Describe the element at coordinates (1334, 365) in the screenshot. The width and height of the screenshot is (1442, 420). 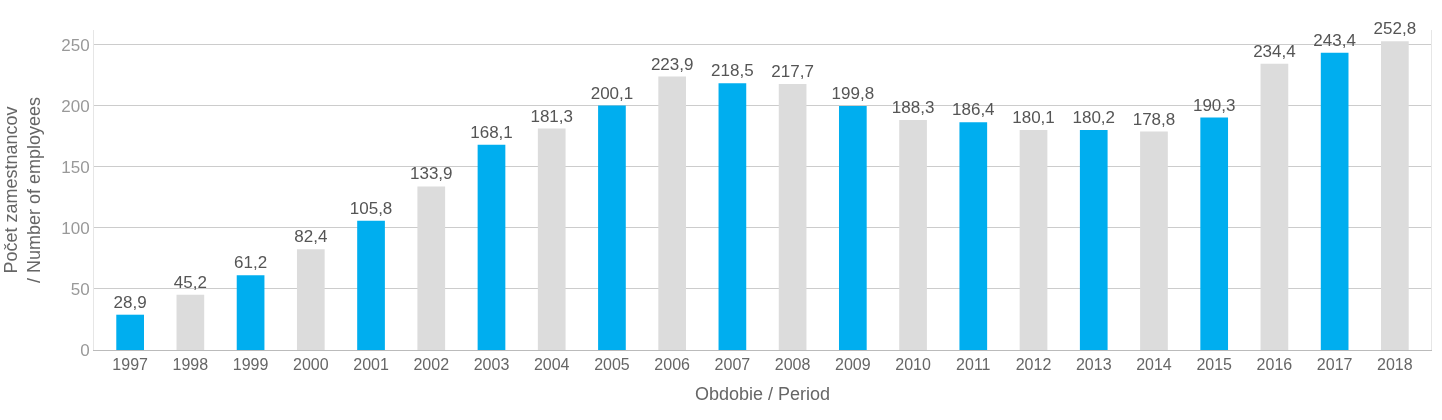
I see `x-tick-label: 2017` at that location.